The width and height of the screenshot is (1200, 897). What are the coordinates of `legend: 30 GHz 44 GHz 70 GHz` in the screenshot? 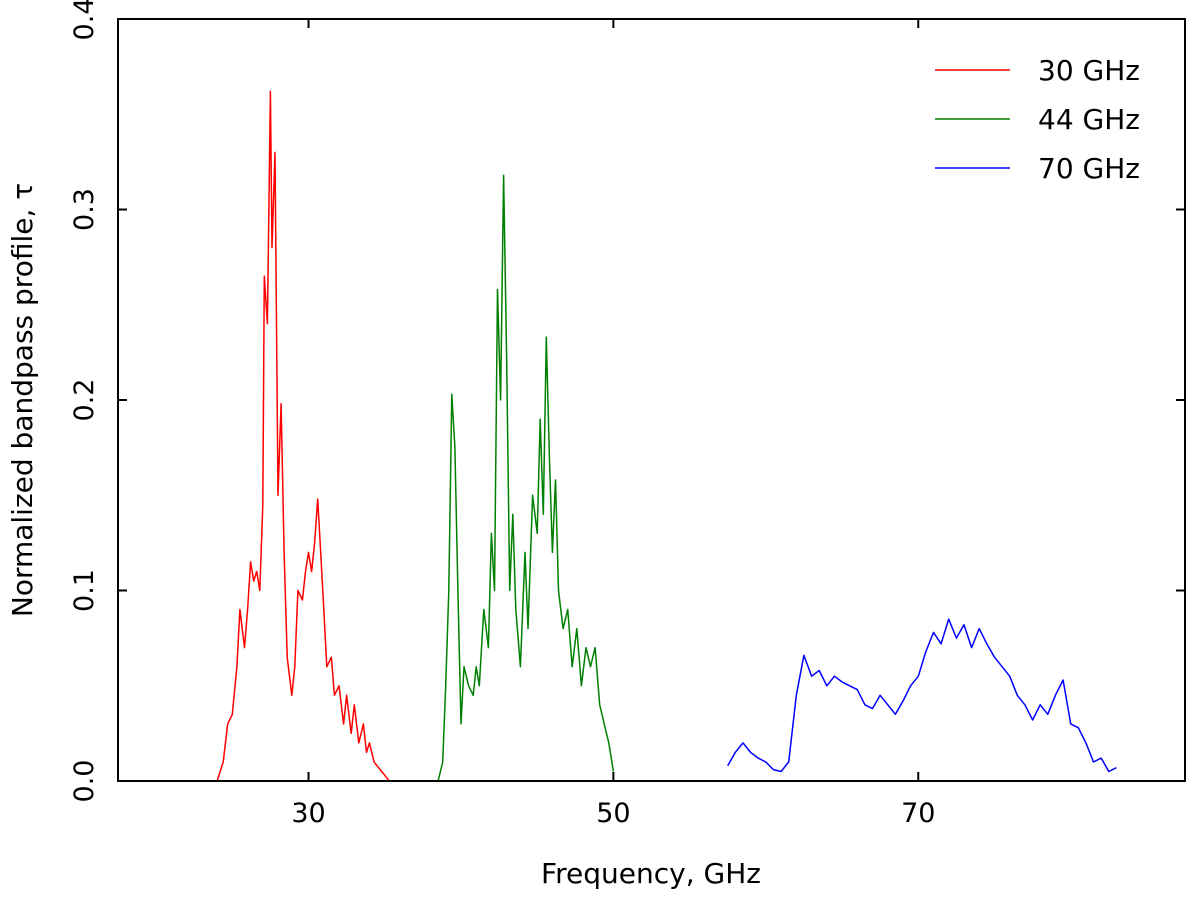 It's located at (1037, 119).